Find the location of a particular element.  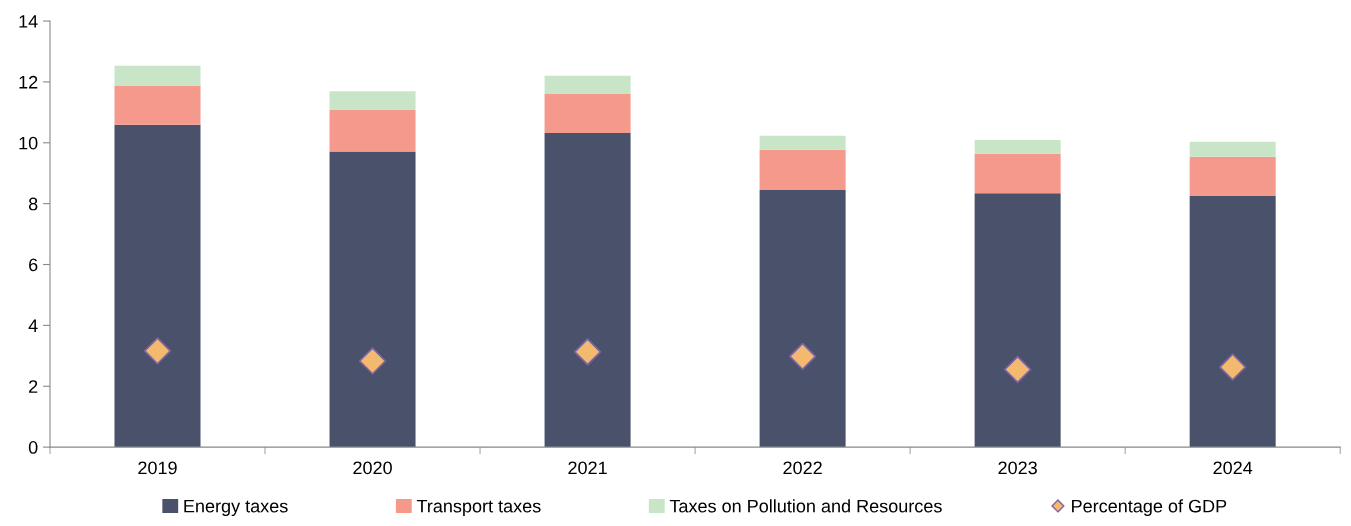

x-tick-label: 2023 is located at coordinates (1017, 468).